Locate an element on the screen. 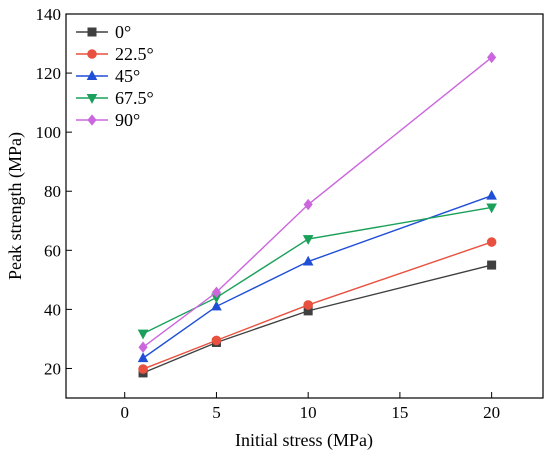 Image resolution: width=550 pixels, height=458 pixels. y-tick-label: 120 is located at coordinates (49, 73).